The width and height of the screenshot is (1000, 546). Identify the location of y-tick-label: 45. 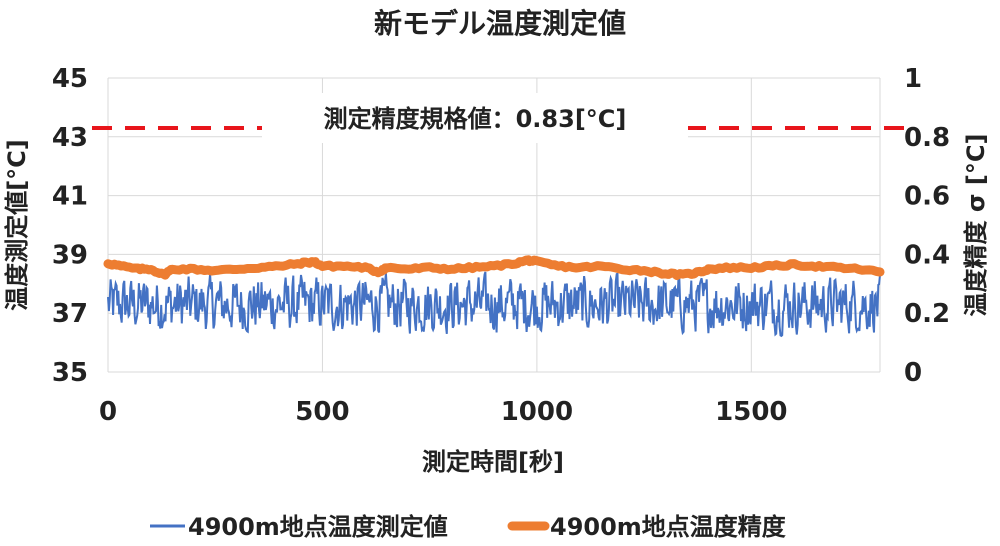
(70, 79).